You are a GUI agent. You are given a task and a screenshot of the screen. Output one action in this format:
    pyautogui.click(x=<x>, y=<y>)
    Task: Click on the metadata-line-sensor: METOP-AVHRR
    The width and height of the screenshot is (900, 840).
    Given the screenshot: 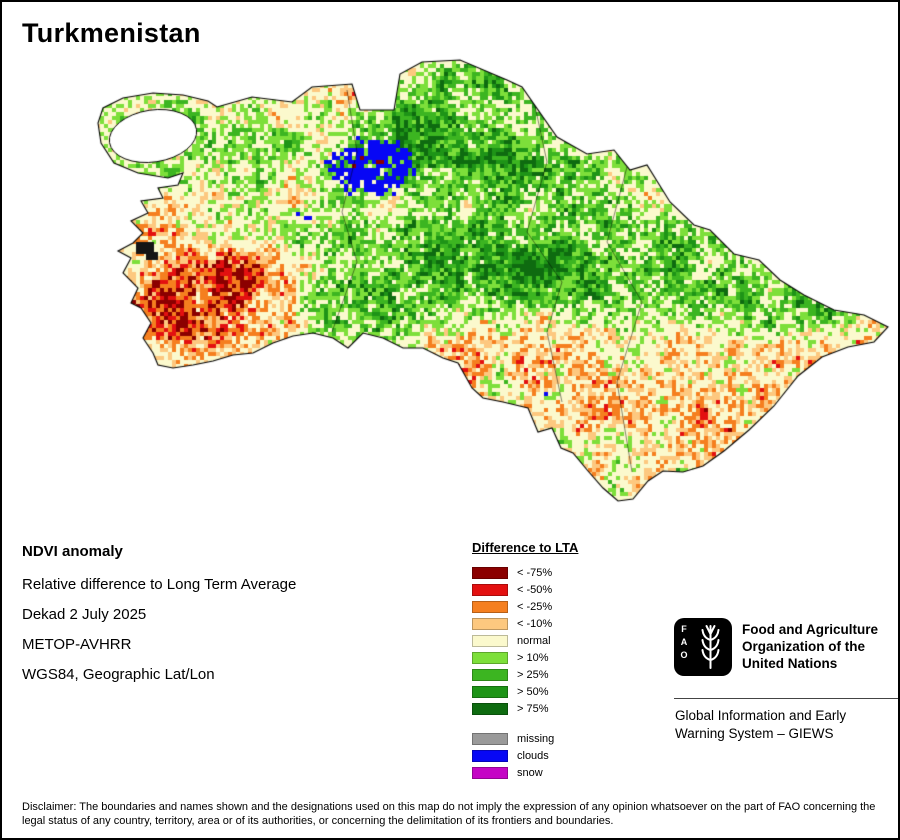 What is the action you would take?
    pyautogui.click(x=77, y=644)
    